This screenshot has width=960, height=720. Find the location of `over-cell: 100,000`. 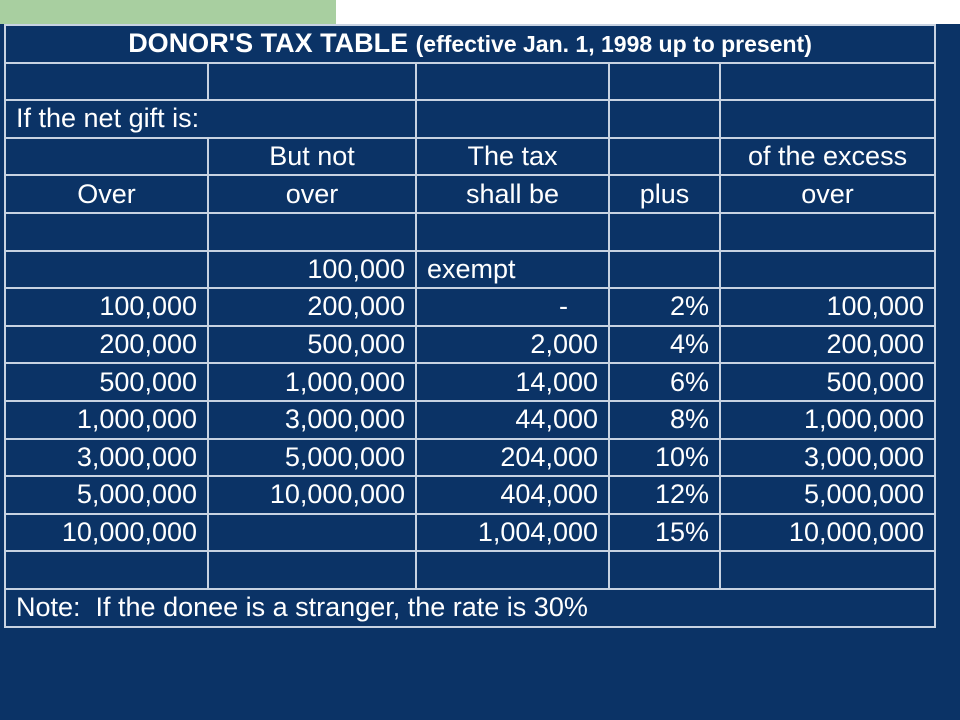

over-cell: 100,000 is located at coordinates (106, 307).